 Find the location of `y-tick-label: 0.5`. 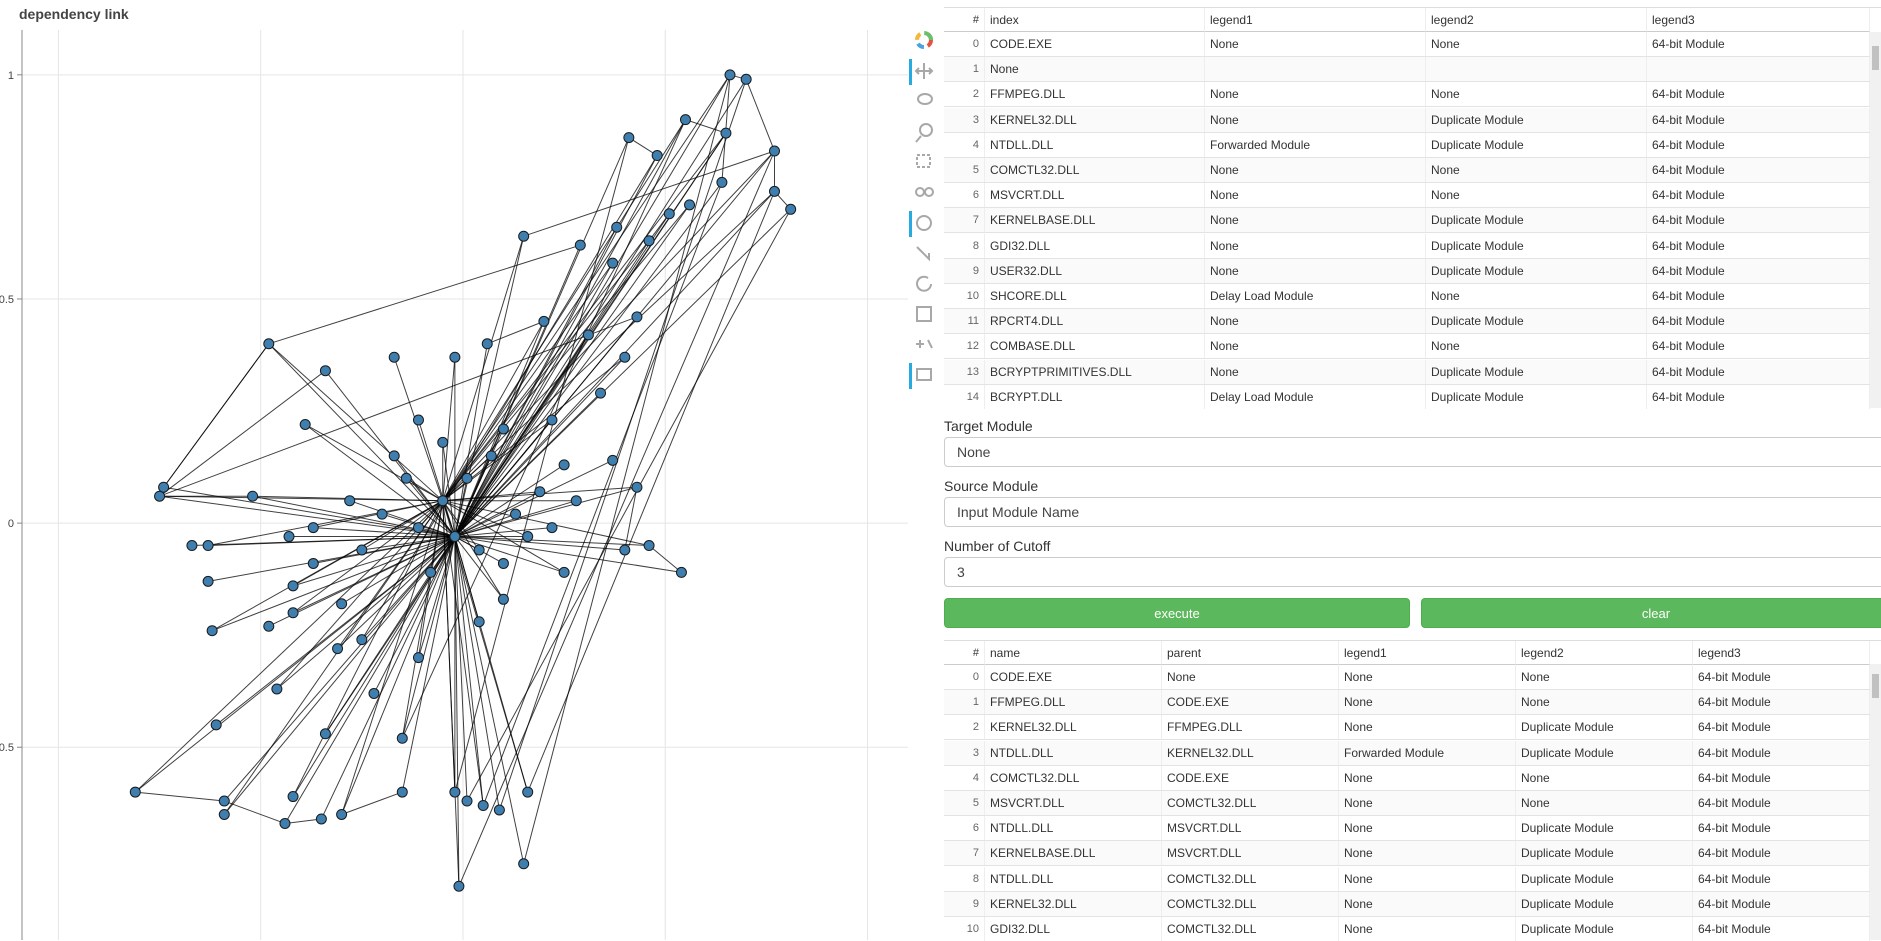

y-tick-label: 0.5 is located at coordinates (7, 300).